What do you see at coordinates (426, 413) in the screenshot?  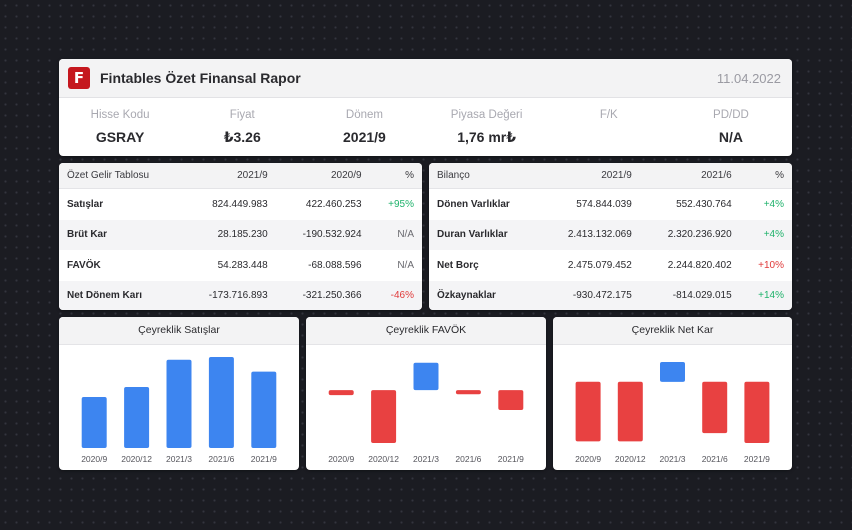 I see `quarterly-ebitda-chart: 2020/9 2020/12 2021/3 2021/6 2021/9` at bounding box center [426, 413].